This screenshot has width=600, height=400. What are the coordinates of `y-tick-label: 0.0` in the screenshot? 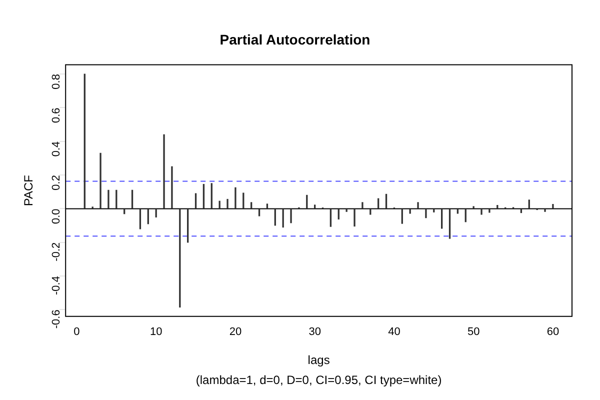 It's located at (56, 216).